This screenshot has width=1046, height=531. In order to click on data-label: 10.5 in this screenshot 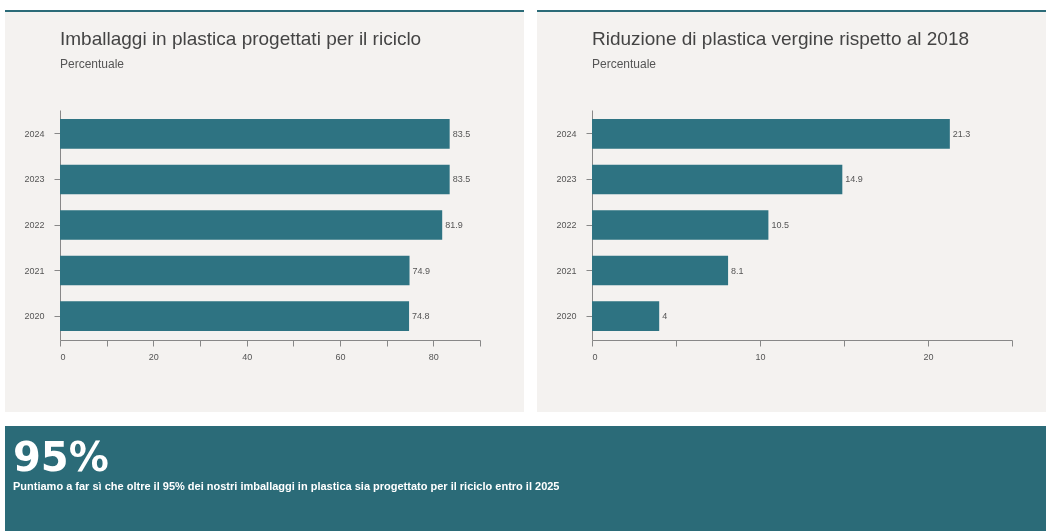, I will do `click(780, 225)`.